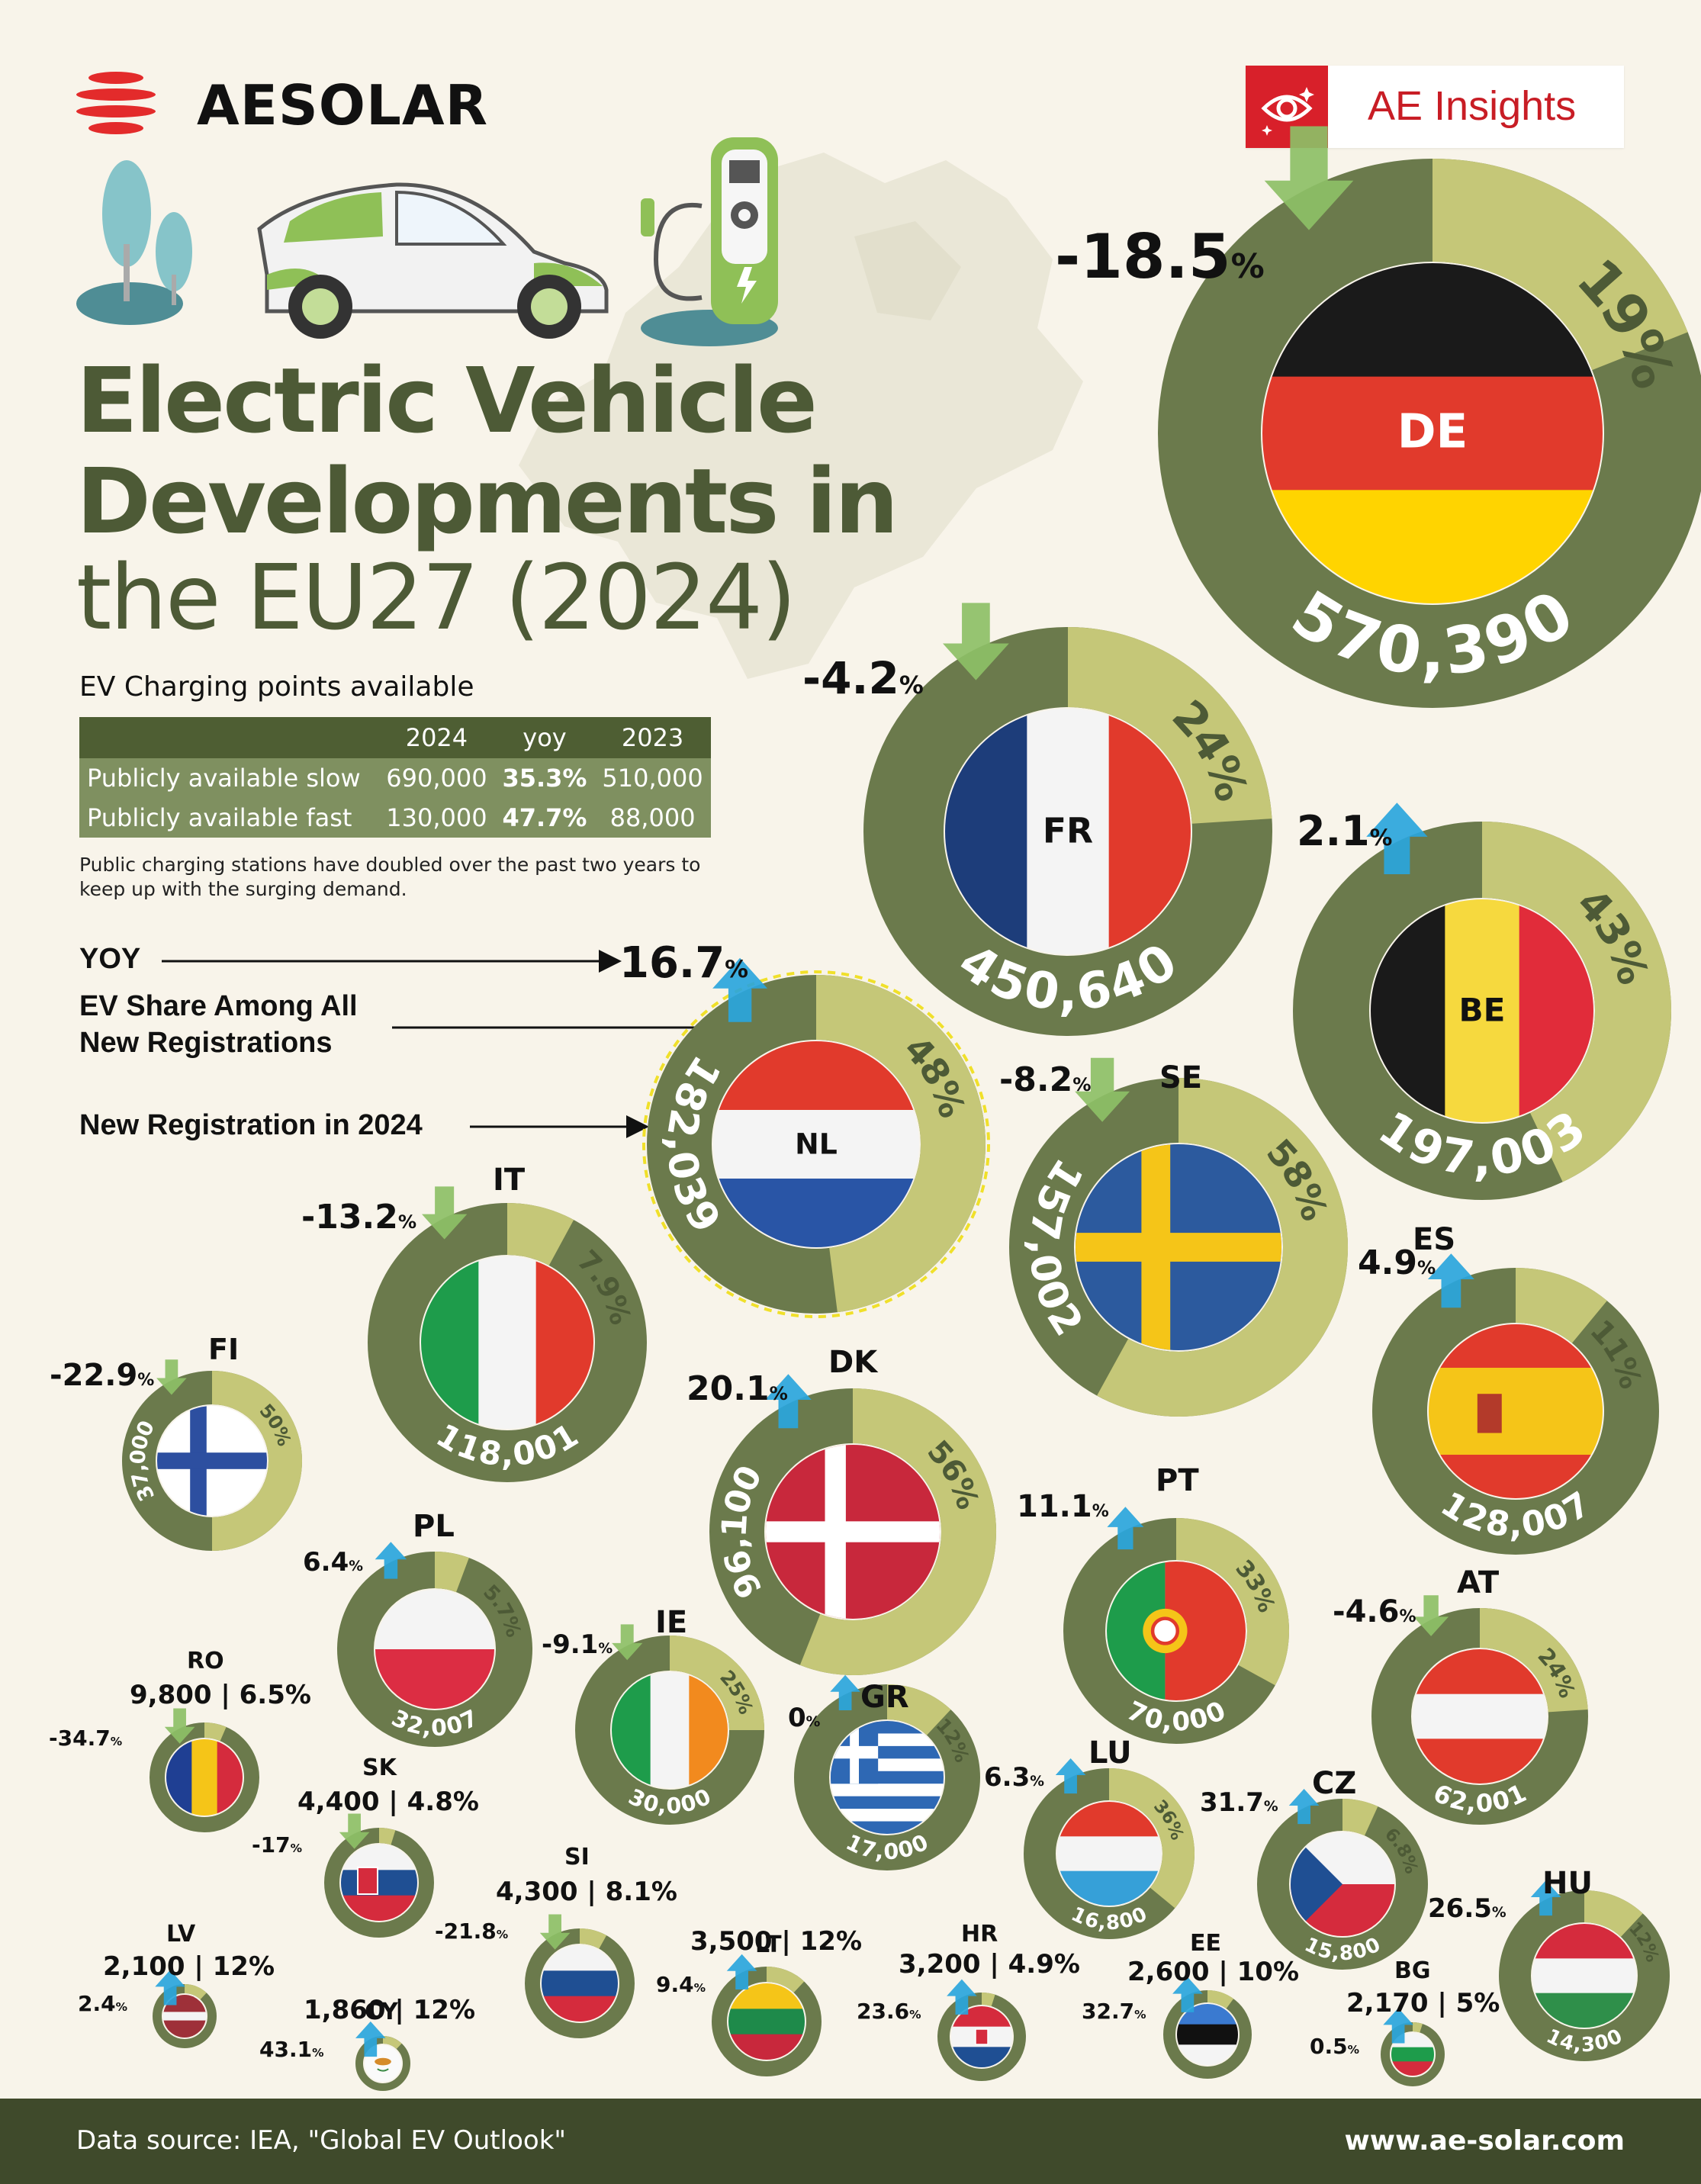 The height and width of the screenshot is (2184, 1701). I want to click on yoy-label: 2.4%, so click(102, 2003).